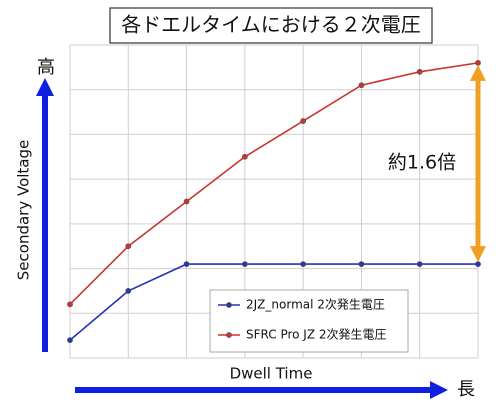 This screenshot has height=408, width=500. What do you see at coordinates (315, 305) in the screenshot?
I see `legend-label: 2JZ_normal 2次発生電圧` at bounding box center [315, 305].